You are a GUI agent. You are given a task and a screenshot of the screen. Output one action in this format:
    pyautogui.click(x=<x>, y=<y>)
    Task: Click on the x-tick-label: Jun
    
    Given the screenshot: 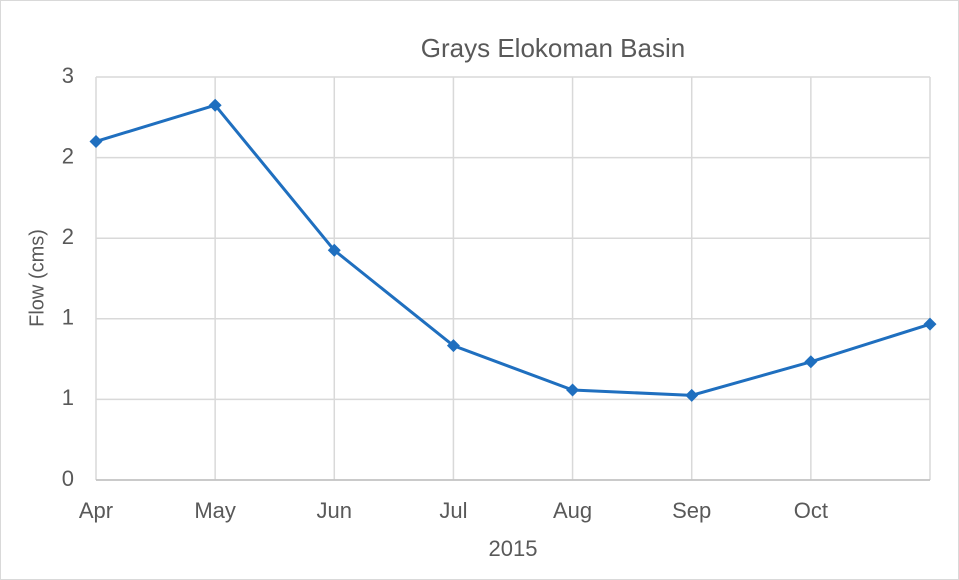 What is the action you would take?
    pyautogui.click(x=334, y=510)
    